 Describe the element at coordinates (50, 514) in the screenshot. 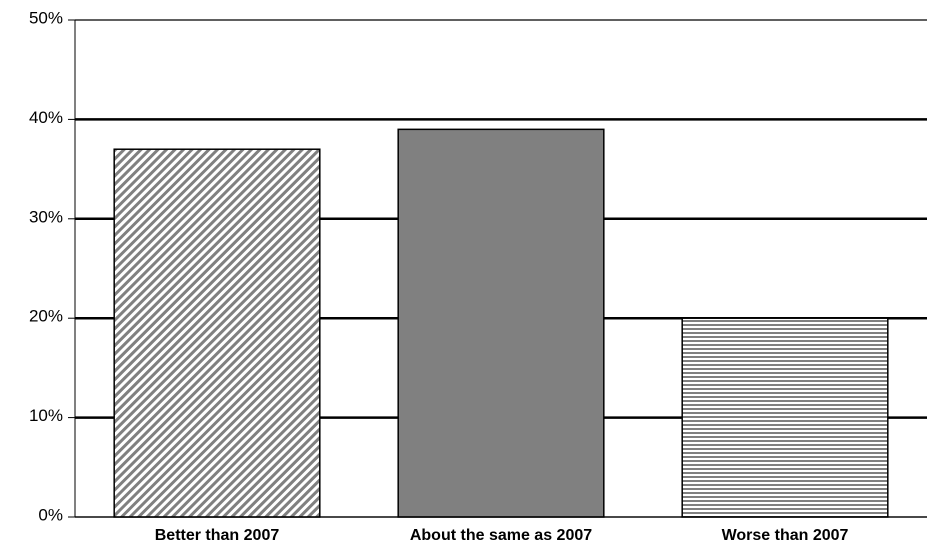

I see `y-tick-label: 0%` at that location.